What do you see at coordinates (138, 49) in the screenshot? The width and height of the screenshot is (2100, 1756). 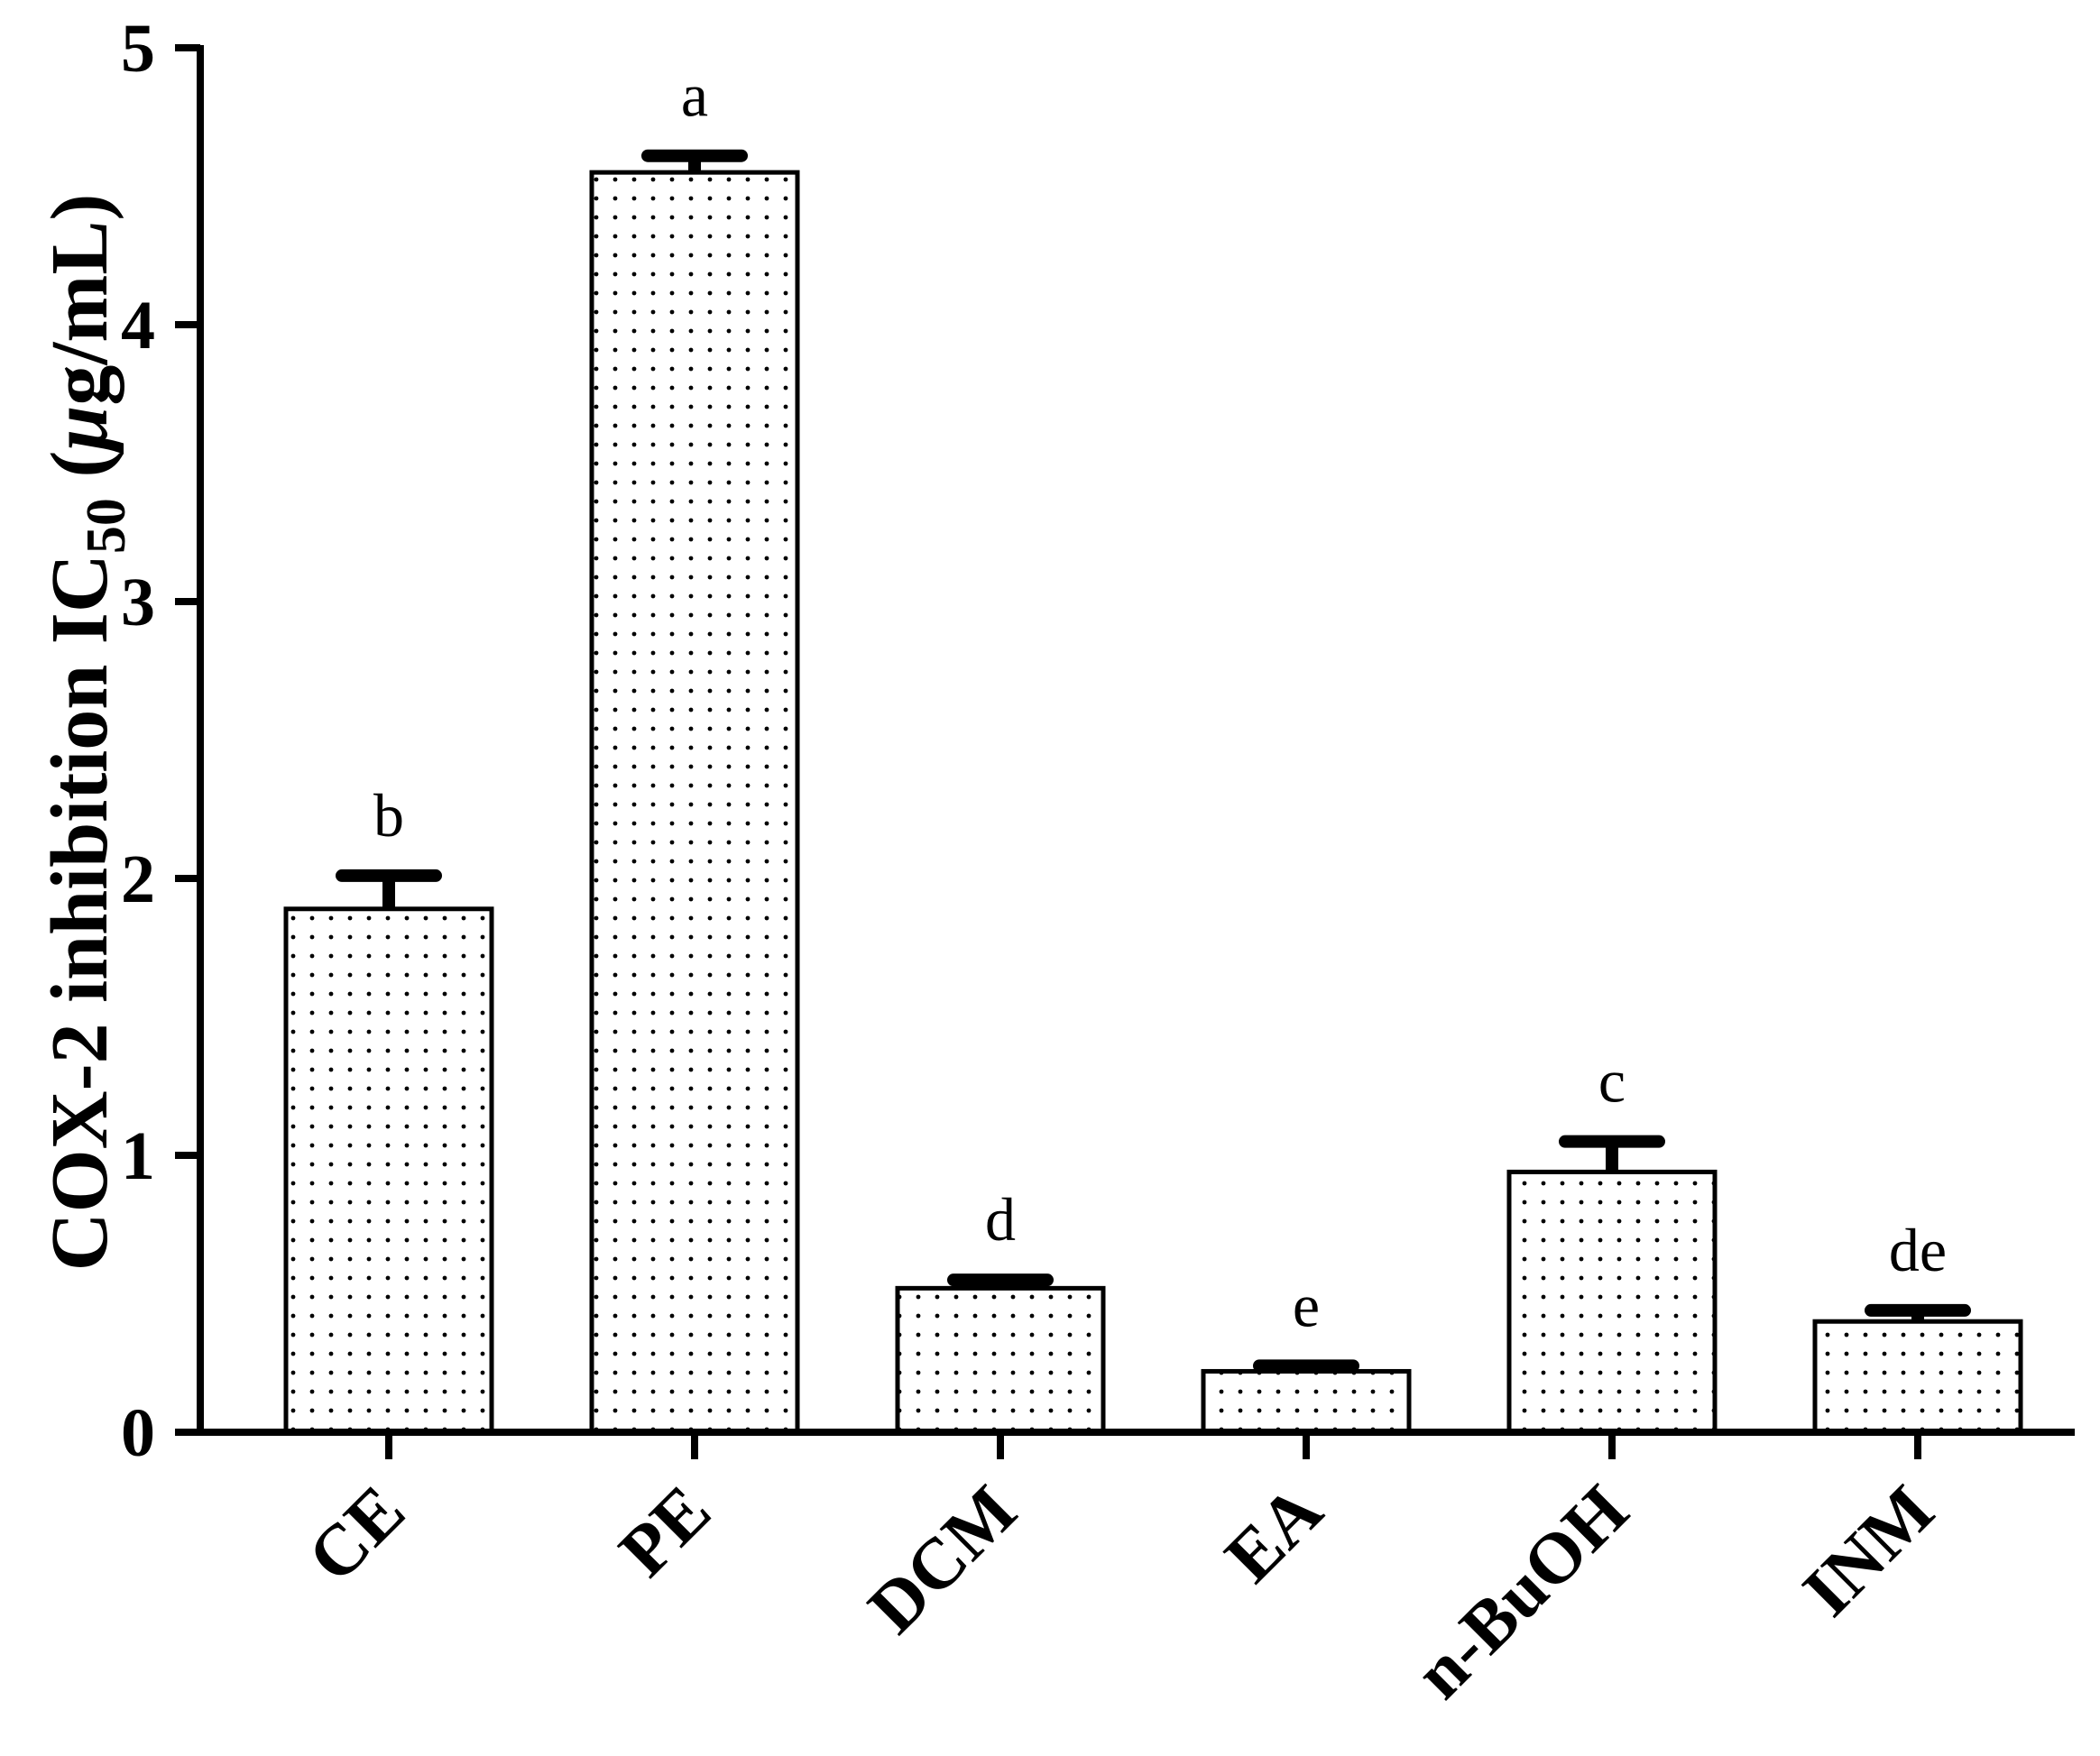 I see `y-tick-label: 5` at bounding box center [138, 49].